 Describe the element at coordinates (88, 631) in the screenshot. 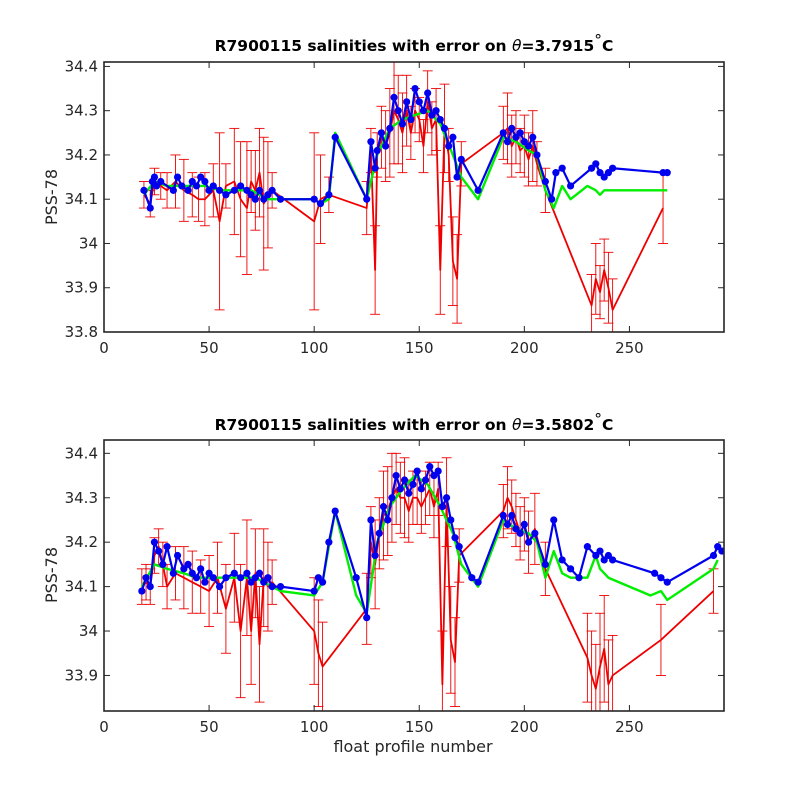

I see `y-tick-label: 34` at that location.